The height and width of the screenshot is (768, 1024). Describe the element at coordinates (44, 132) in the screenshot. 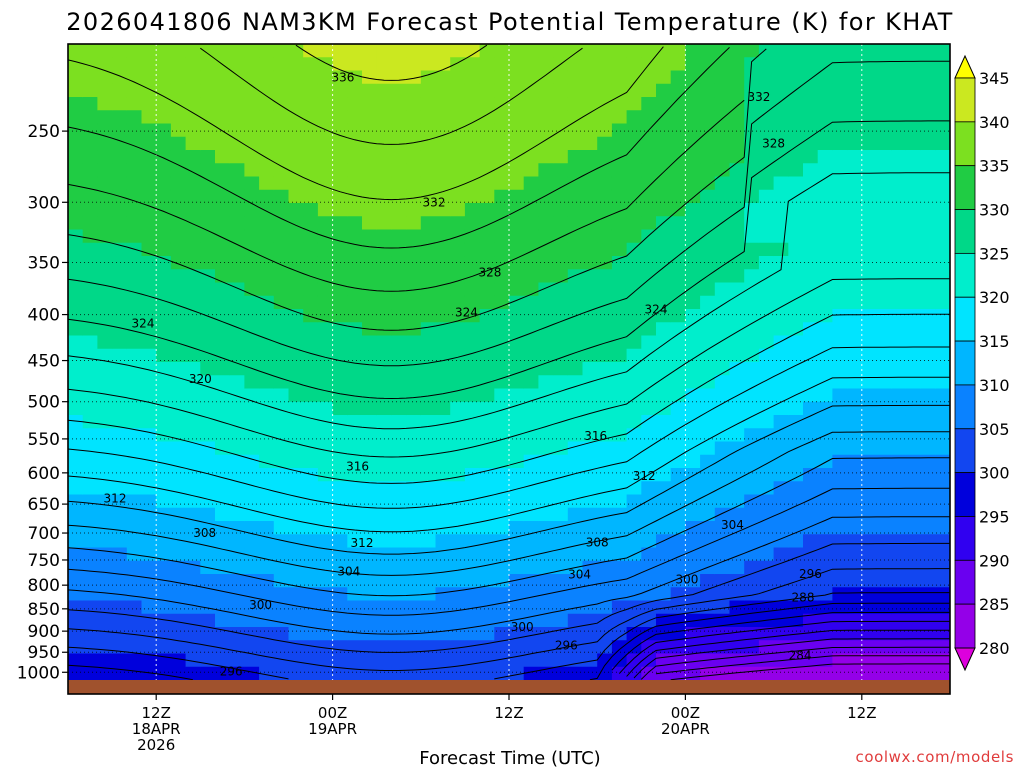

I see `y-tick-label: 250` at that location.